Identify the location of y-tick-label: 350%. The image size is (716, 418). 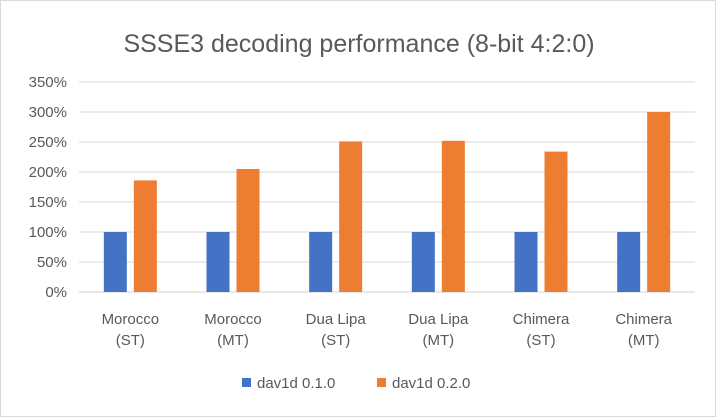
(48, 82).